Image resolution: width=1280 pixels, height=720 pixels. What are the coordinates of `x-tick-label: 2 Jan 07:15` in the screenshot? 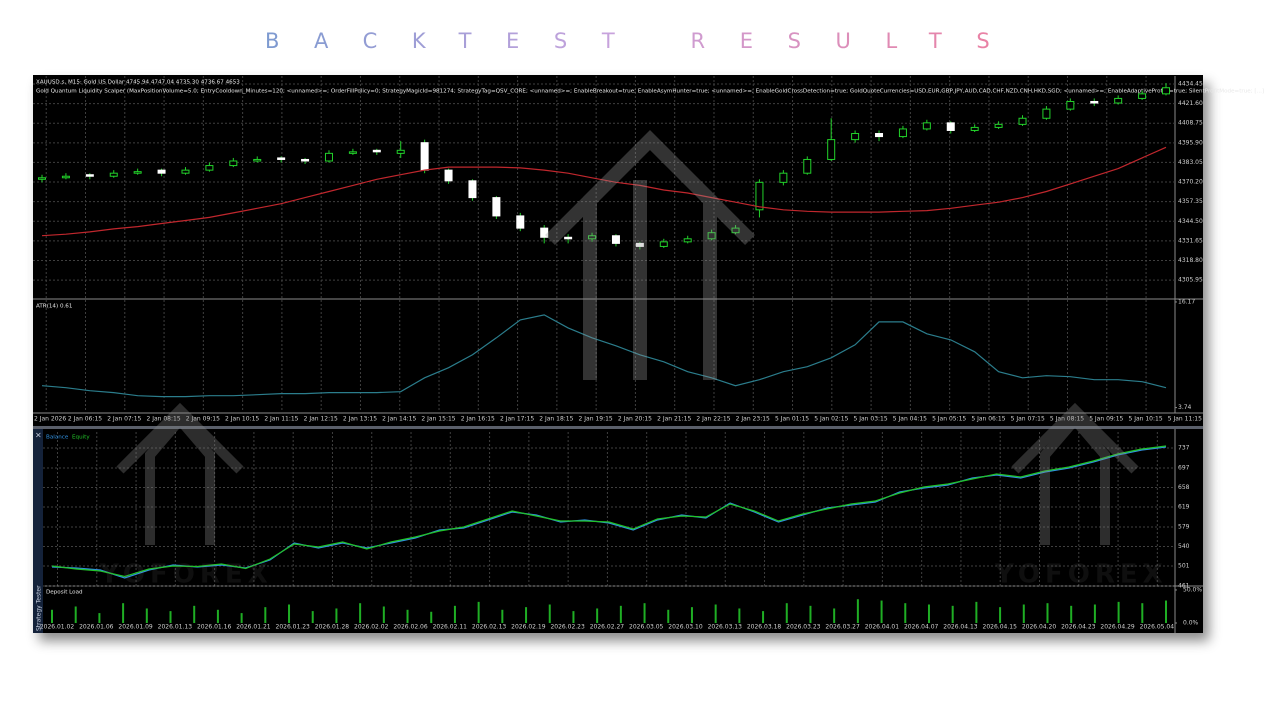 It's located at (124, 419).